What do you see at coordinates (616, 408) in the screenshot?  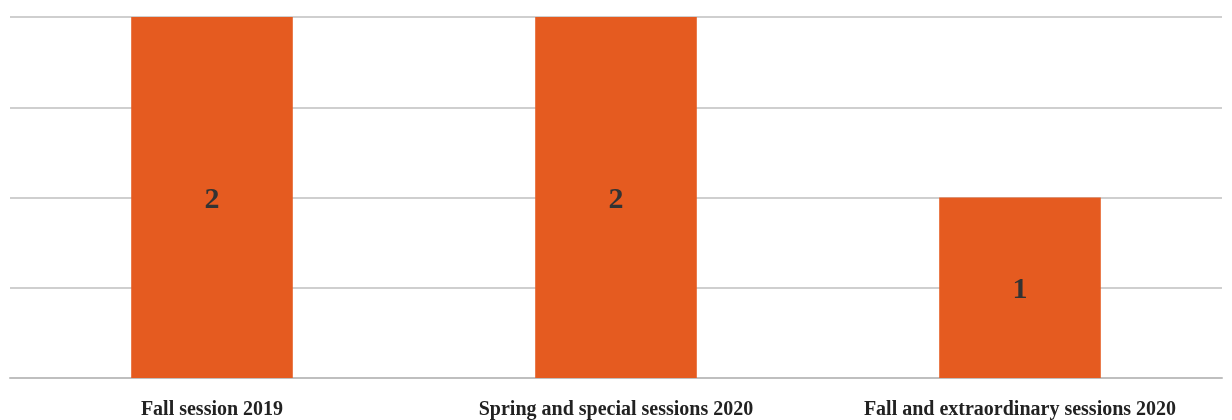 I see `x-tick-label: Spring and special sessions 2020` at bounding box center [616, 408].